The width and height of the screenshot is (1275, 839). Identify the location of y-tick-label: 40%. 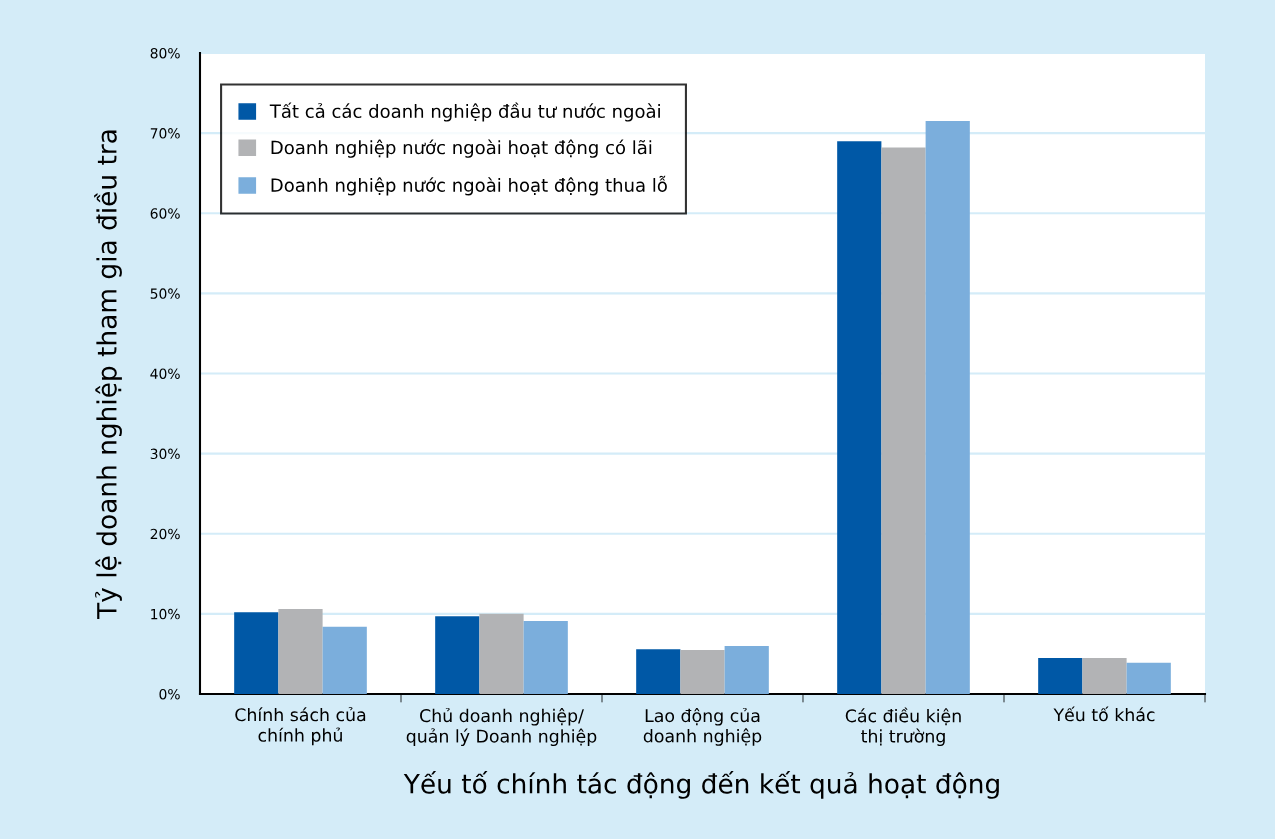
(165, 373).